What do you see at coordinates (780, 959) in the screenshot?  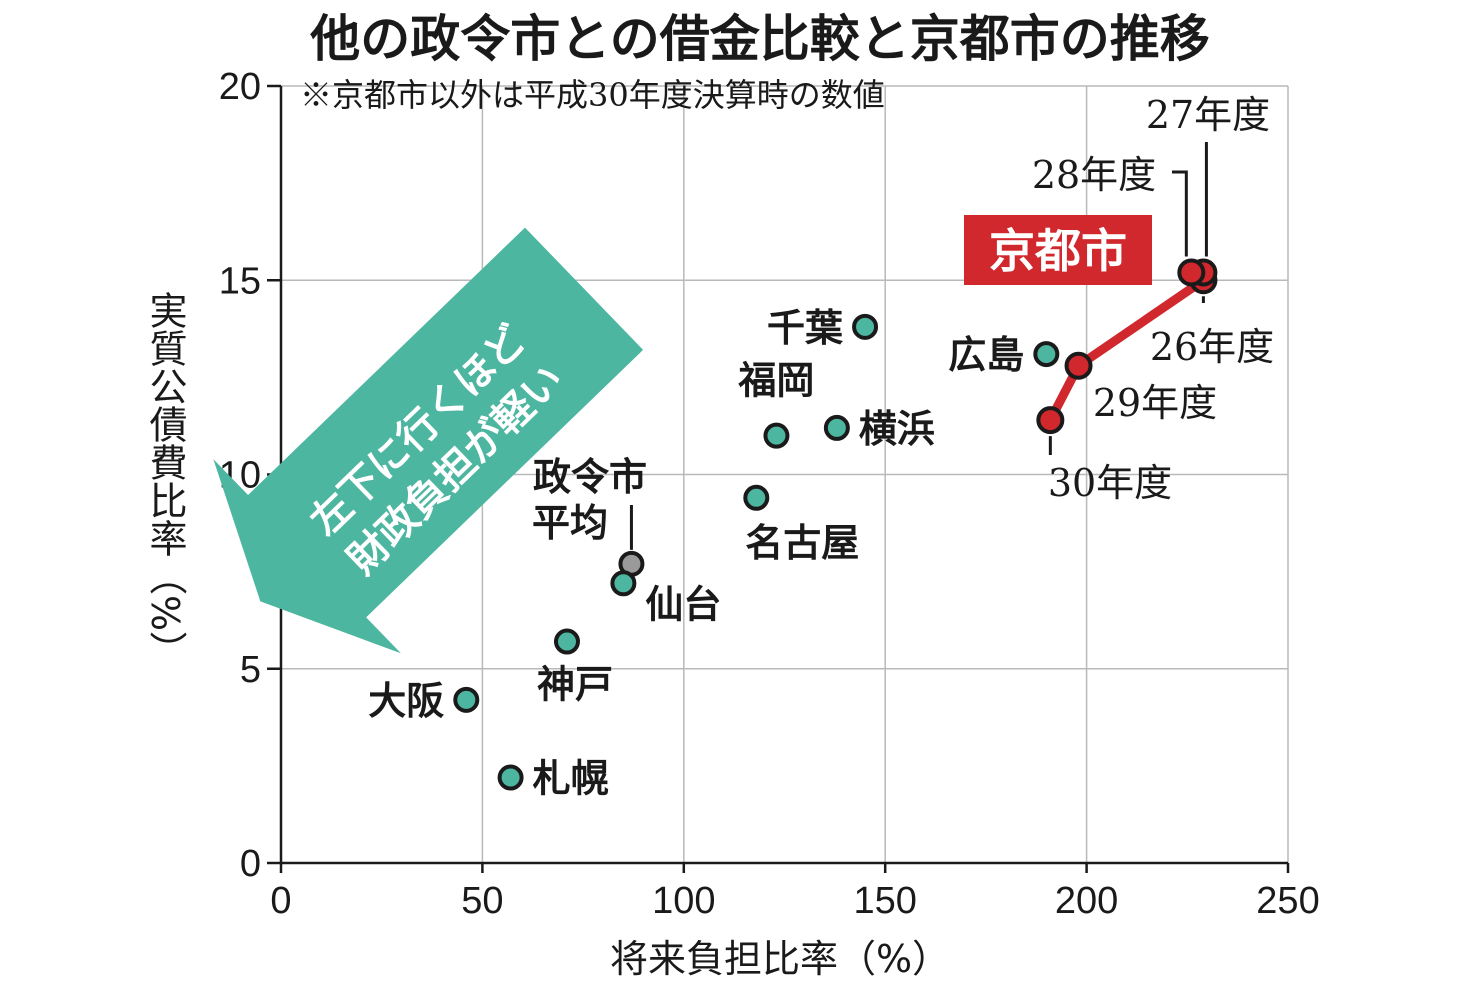 I see `x-axis-label: 将来負担比率（%）` at bounding box center [780, 959].